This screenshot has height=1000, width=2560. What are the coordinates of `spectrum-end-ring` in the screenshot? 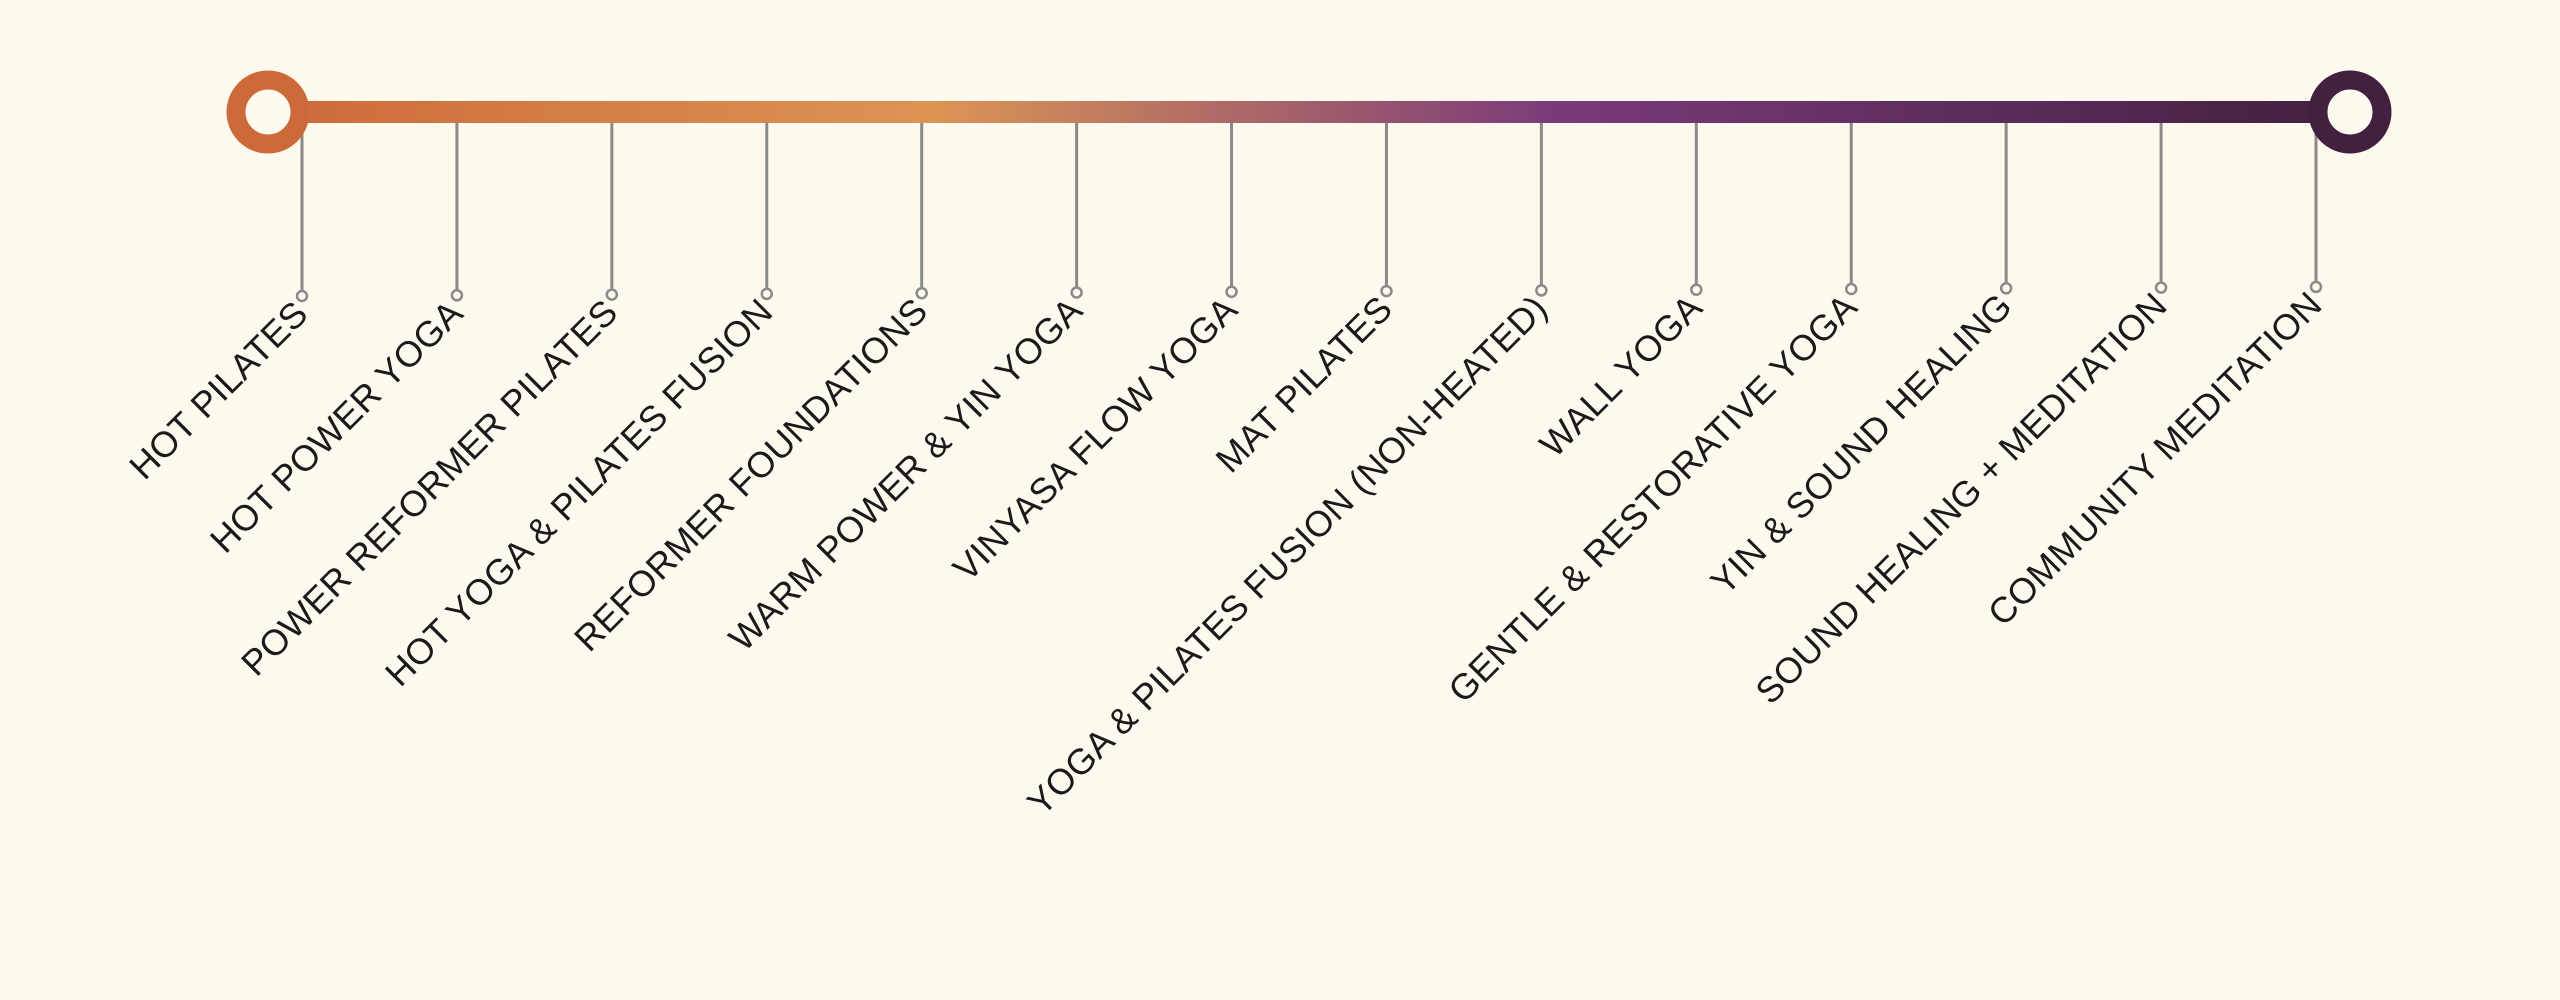 It's located at (2350, 112).